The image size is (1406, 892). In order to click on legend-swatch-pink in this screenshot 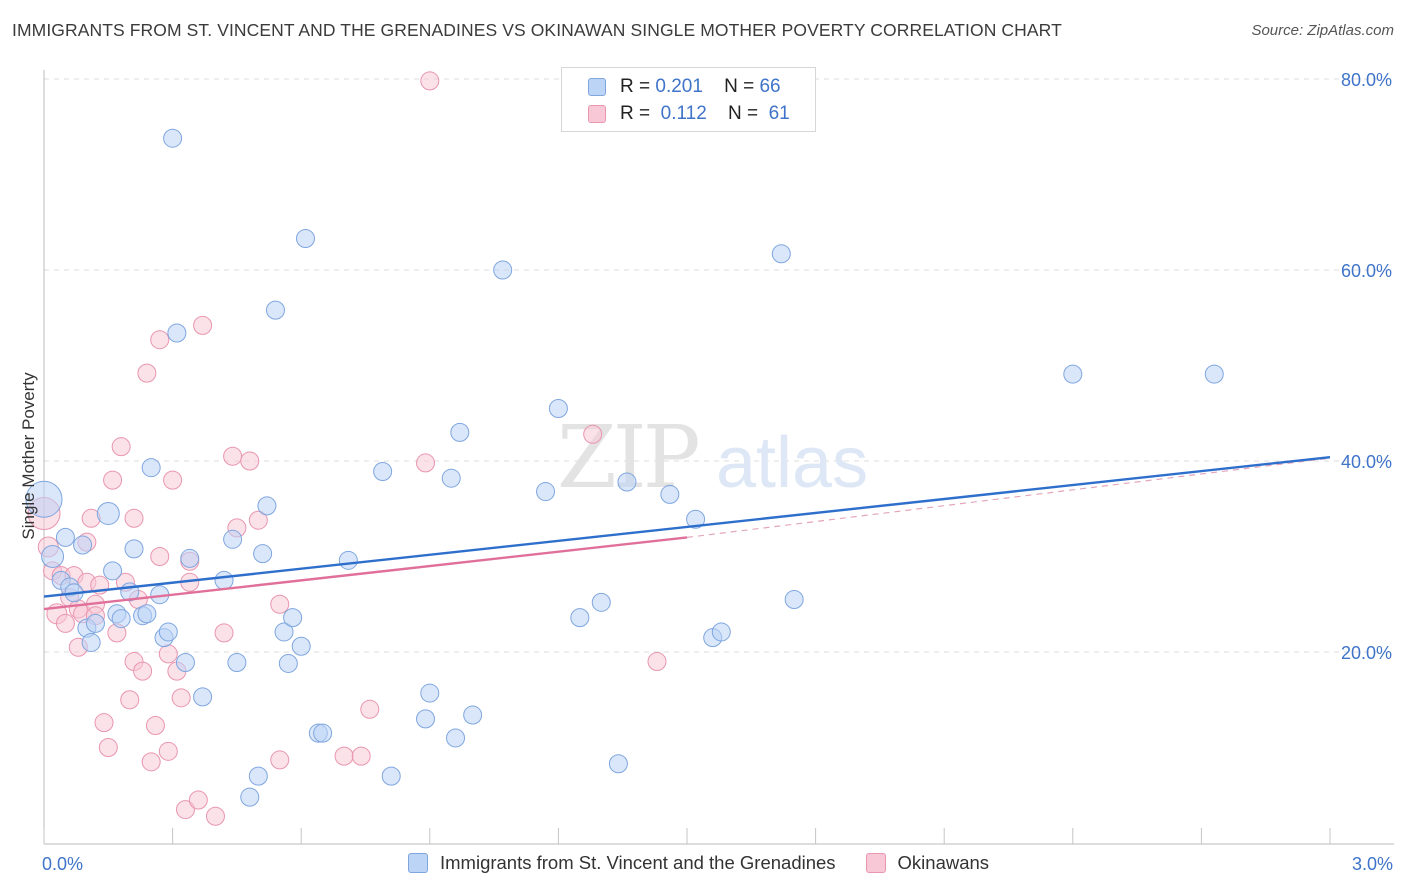, I will do `click(597, 114)`.